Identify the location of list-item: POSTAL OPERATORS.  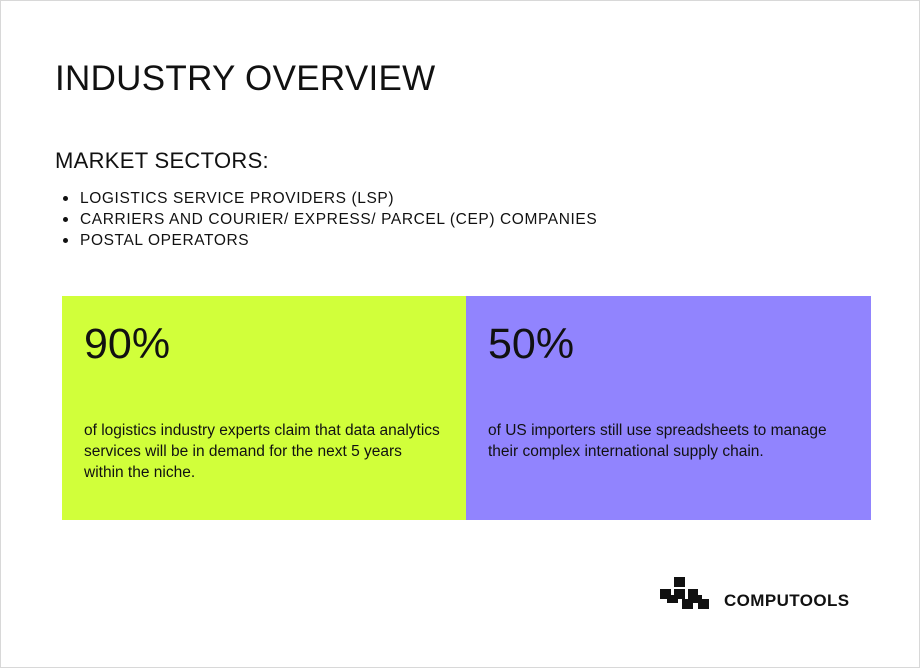
(330, 240).